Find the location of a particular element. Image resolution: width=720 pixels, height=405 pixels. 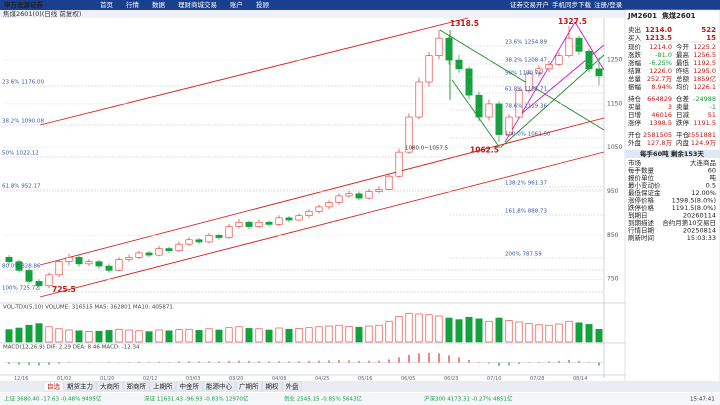

menu-link: 手机同步下载 is located at coordinates (572, 4).